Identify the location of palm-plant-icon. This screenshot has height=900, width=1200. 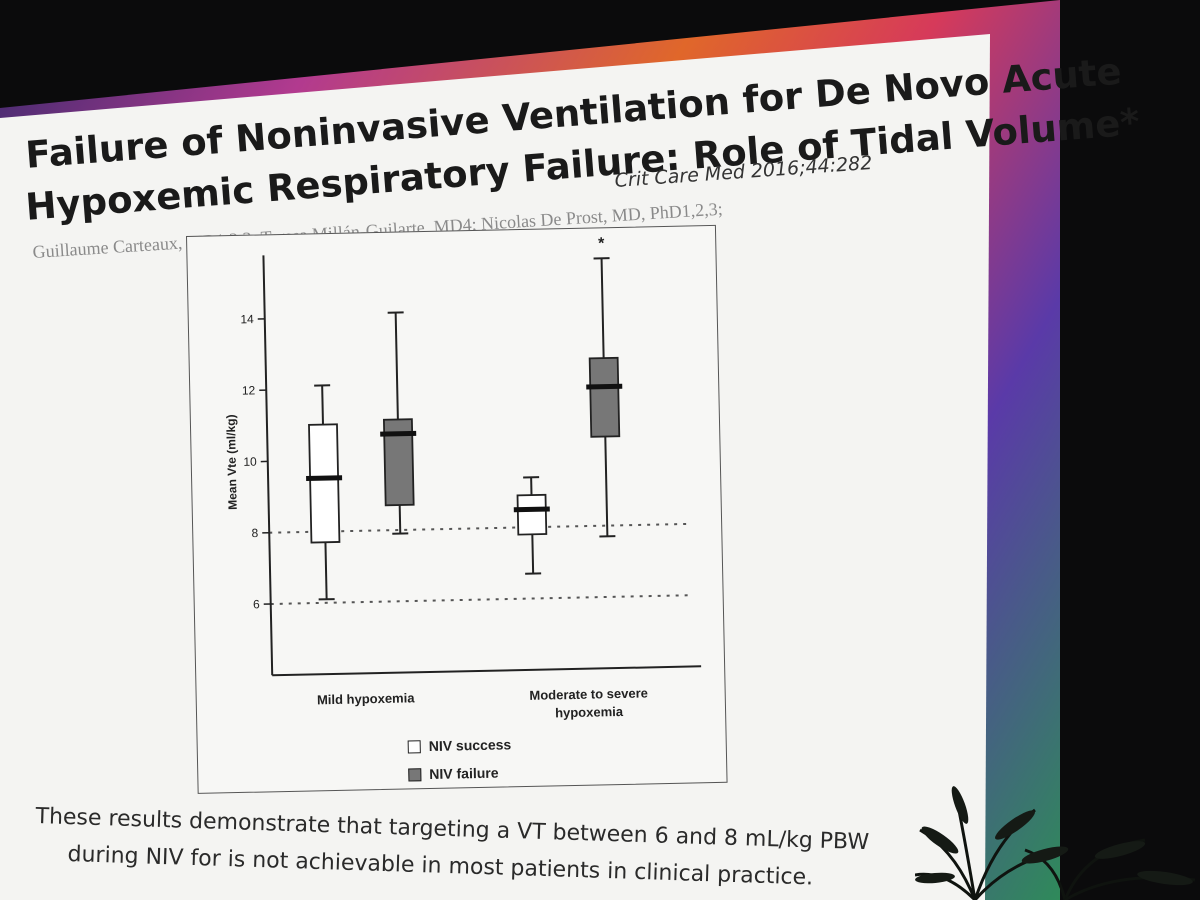
(1055, 843).